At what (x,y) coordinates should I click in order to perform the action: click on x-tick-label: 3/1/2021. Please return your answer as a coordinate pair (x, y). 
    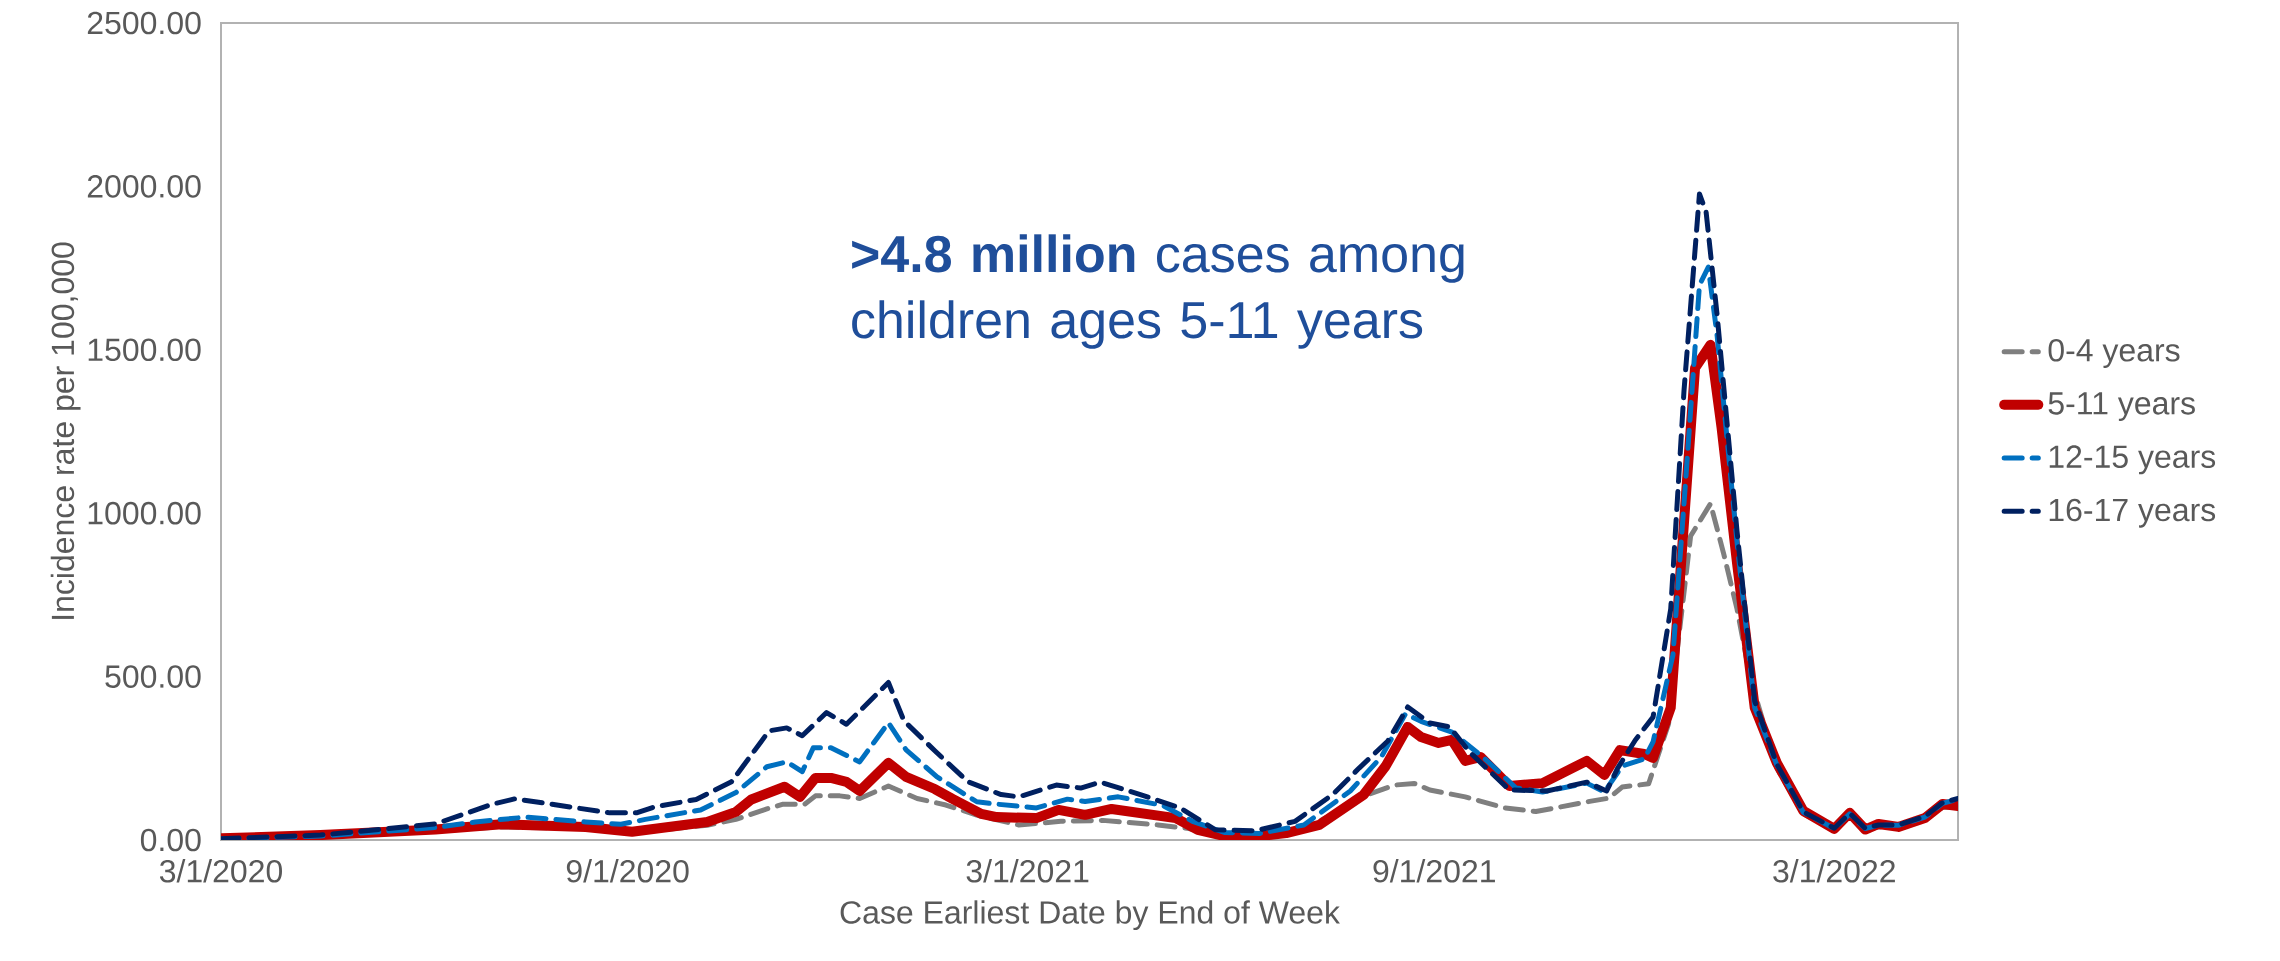
    Looking at the image, I should click on (1027, 871).